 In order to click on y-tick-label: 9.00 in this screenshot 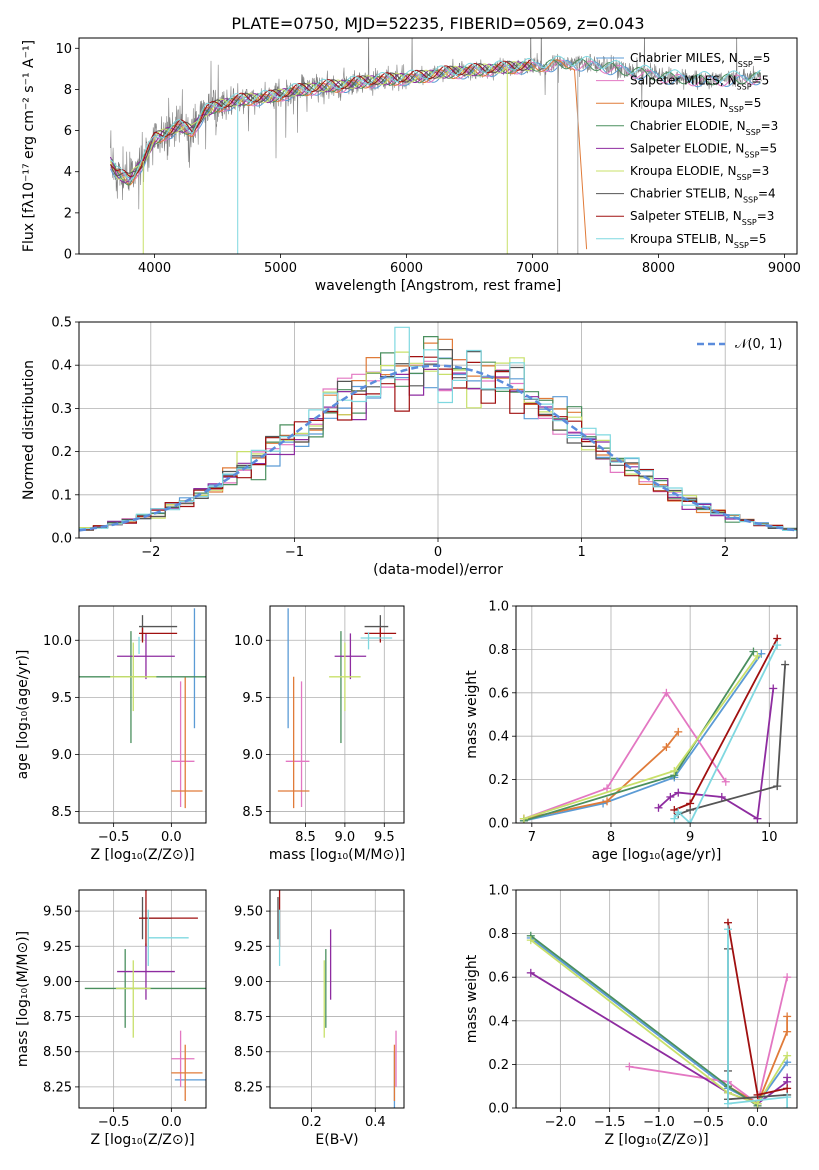, I will do `click(248, 982)`.